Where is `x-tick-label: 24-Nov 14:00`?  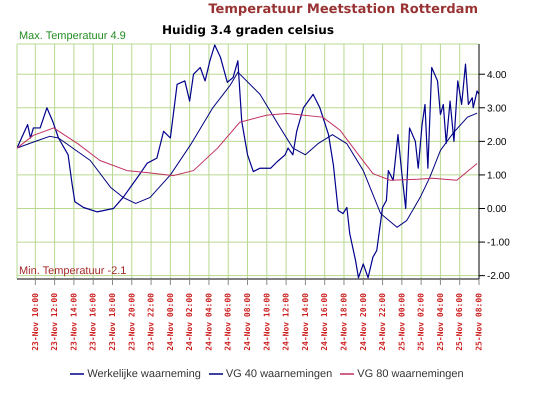 x-tick-label: 24-Nov 14:00 is located at coordinates (305, 321).